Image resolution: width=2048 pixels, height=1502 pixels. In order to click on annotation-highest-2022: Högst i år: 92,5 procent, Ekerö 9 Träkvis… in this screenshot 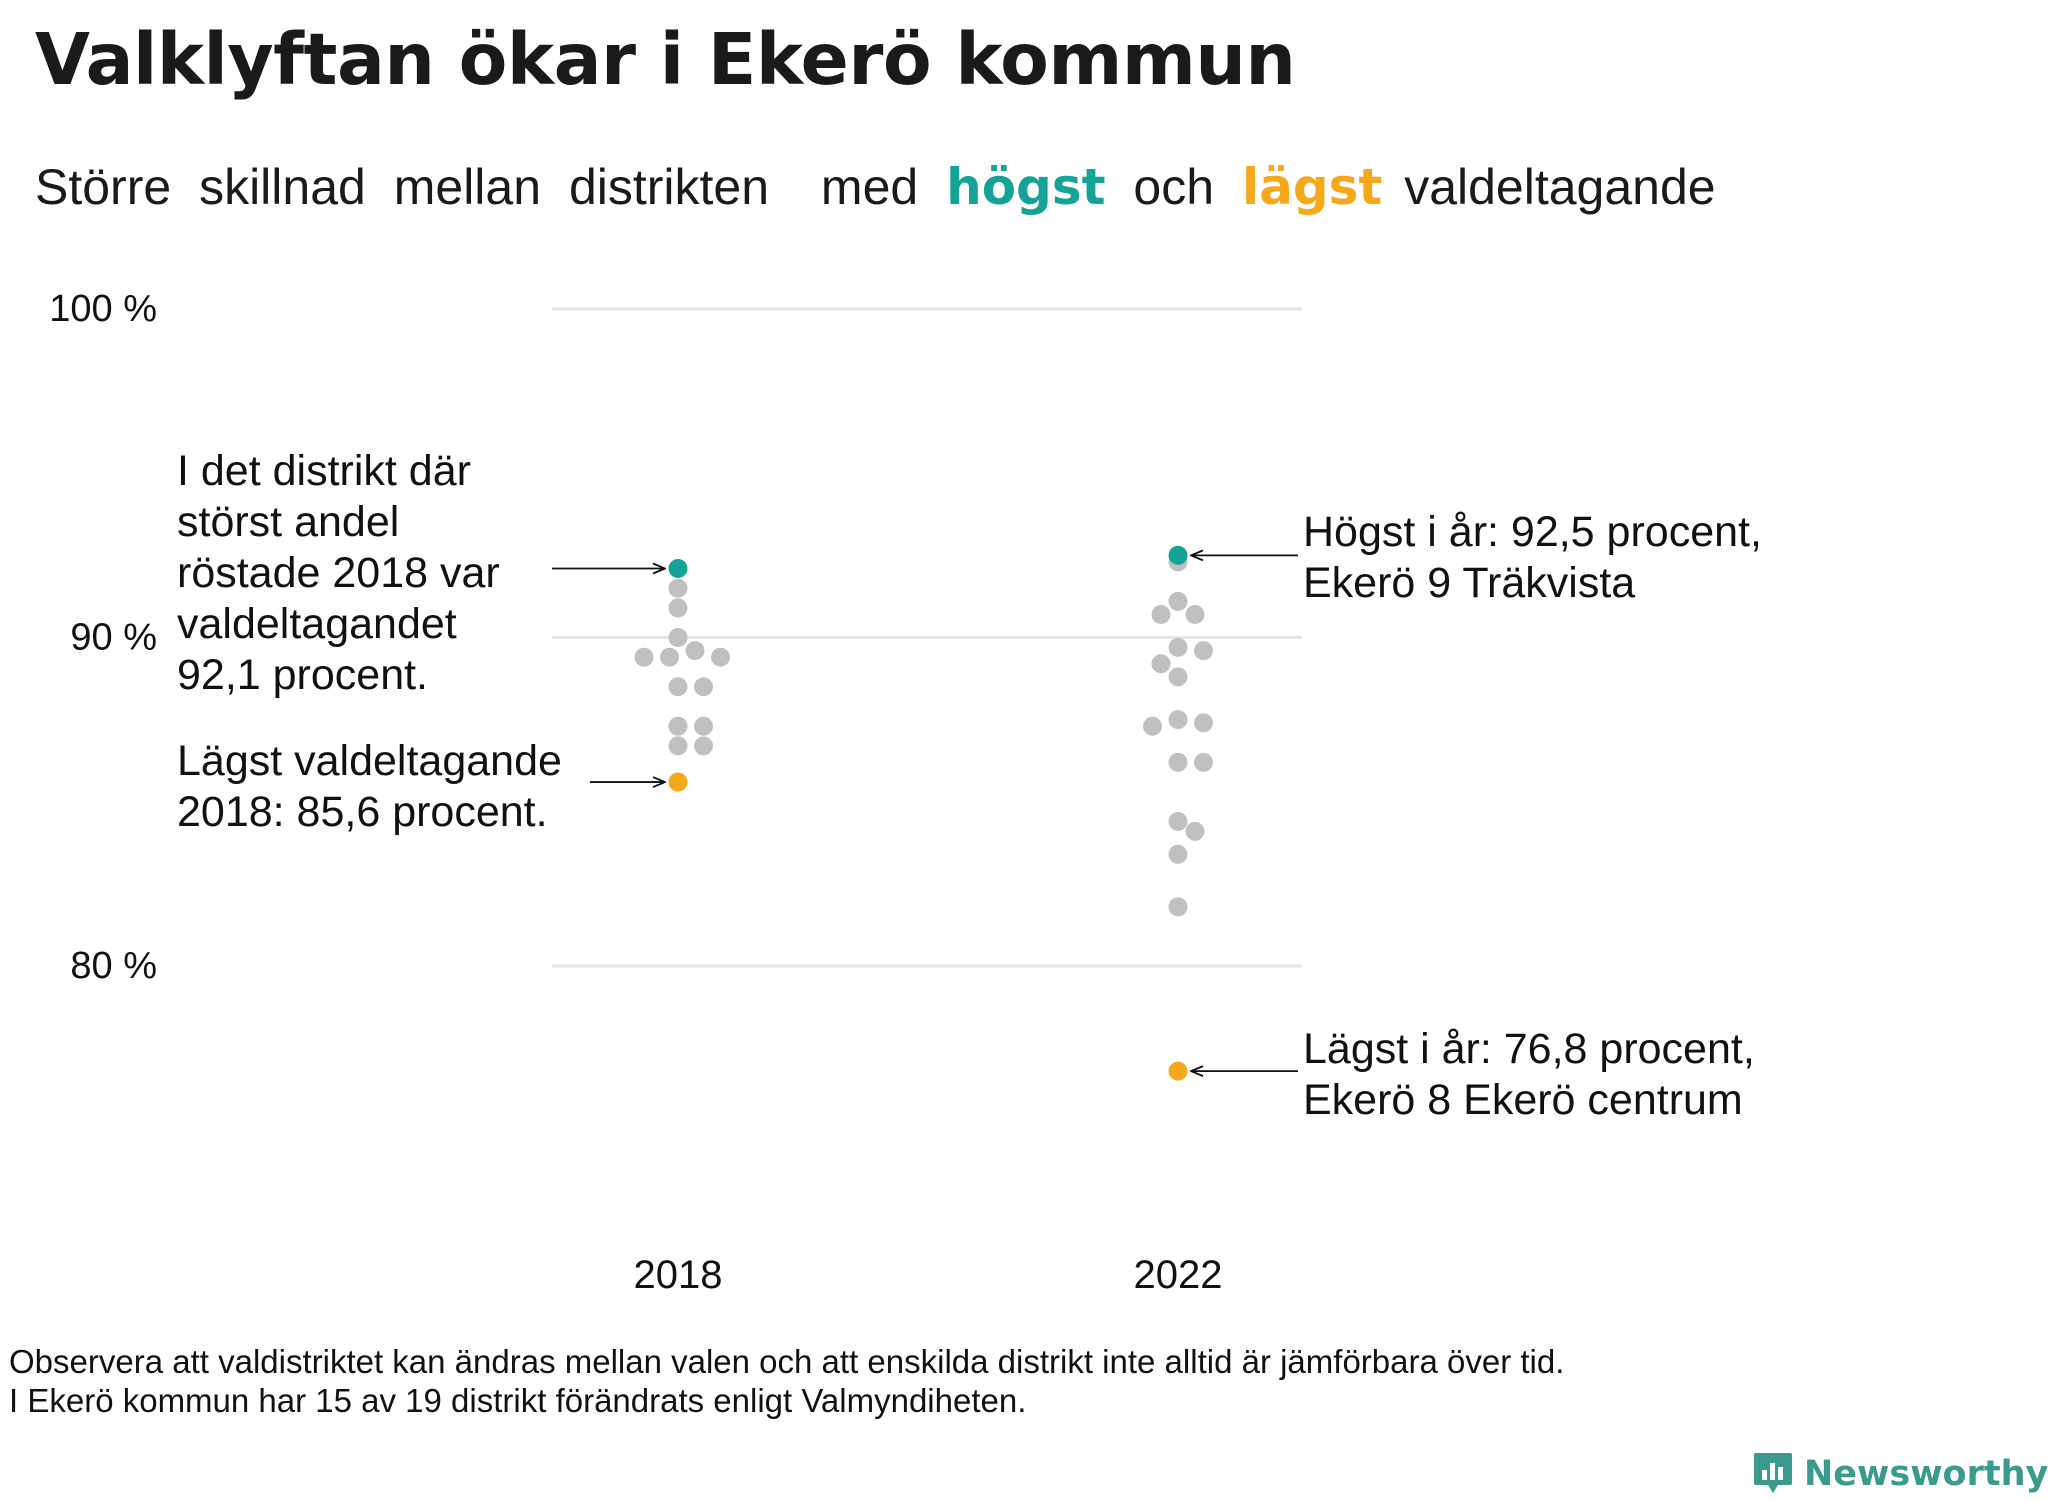, I will do `click(1532, 557)`.